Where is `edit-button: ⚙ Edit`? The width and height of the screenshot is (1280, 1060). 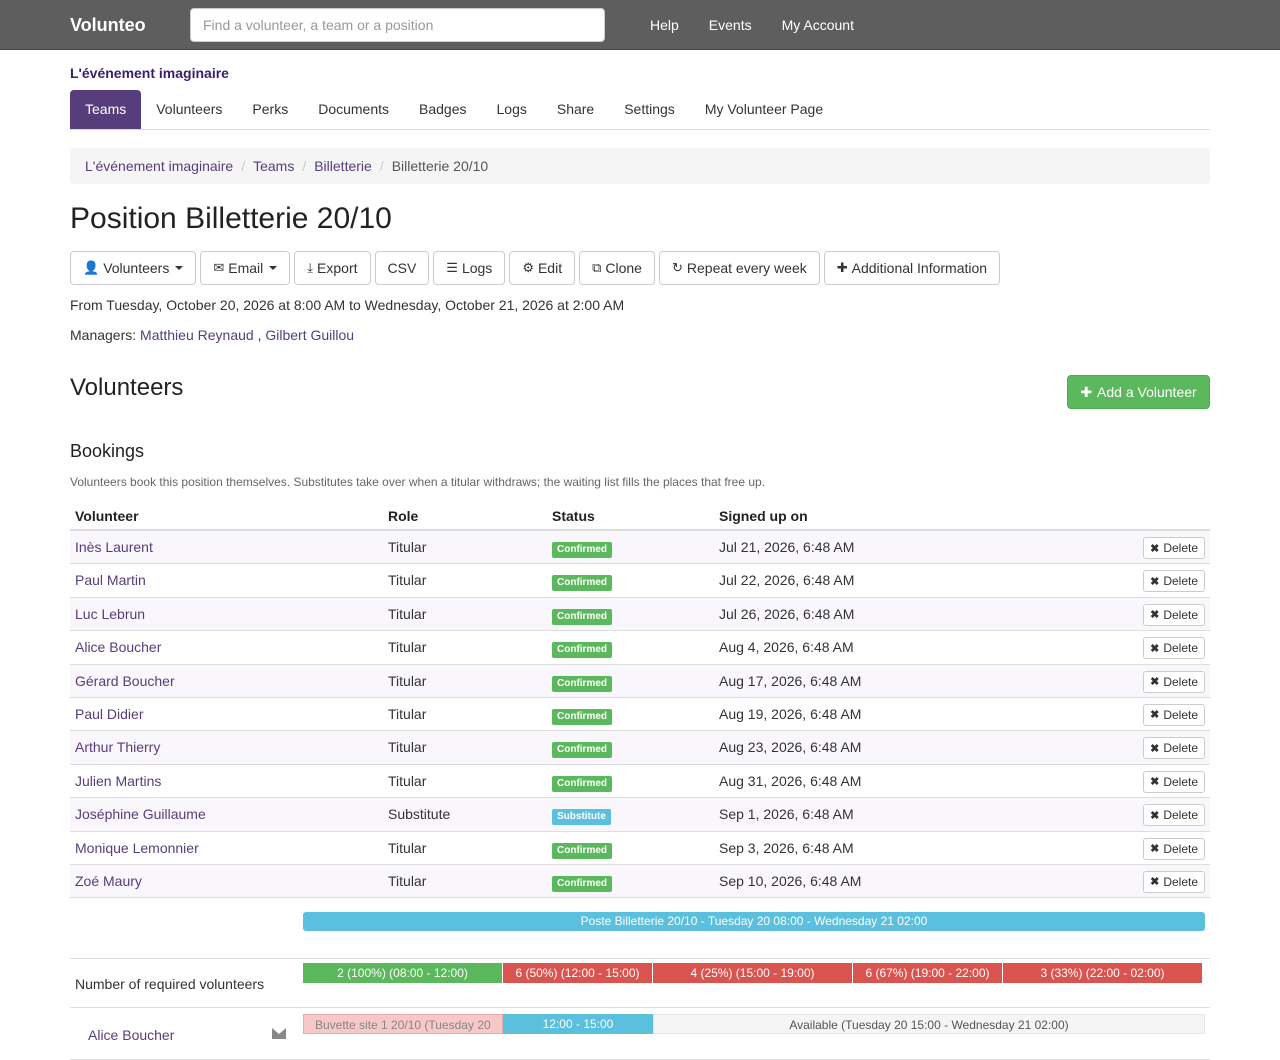 edit-button: ⚙ Edit is located at coordinates (542, 268).